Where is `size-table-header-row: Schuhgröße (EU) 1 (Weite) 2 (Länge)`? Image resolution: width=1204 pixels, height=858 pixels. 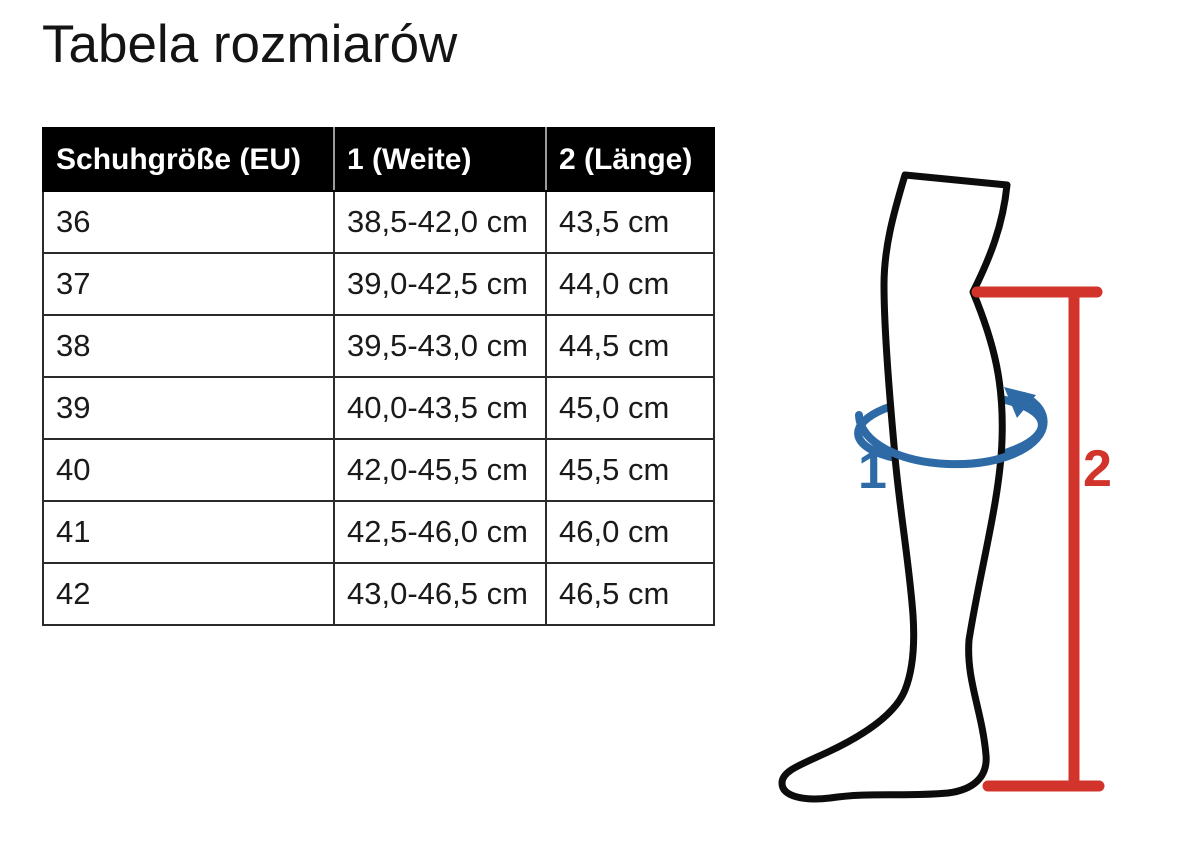
size-table-header-row: Schuhgröße (EU) 1 (Weite) 2 (Länge) is located at coordinates (378, 159).